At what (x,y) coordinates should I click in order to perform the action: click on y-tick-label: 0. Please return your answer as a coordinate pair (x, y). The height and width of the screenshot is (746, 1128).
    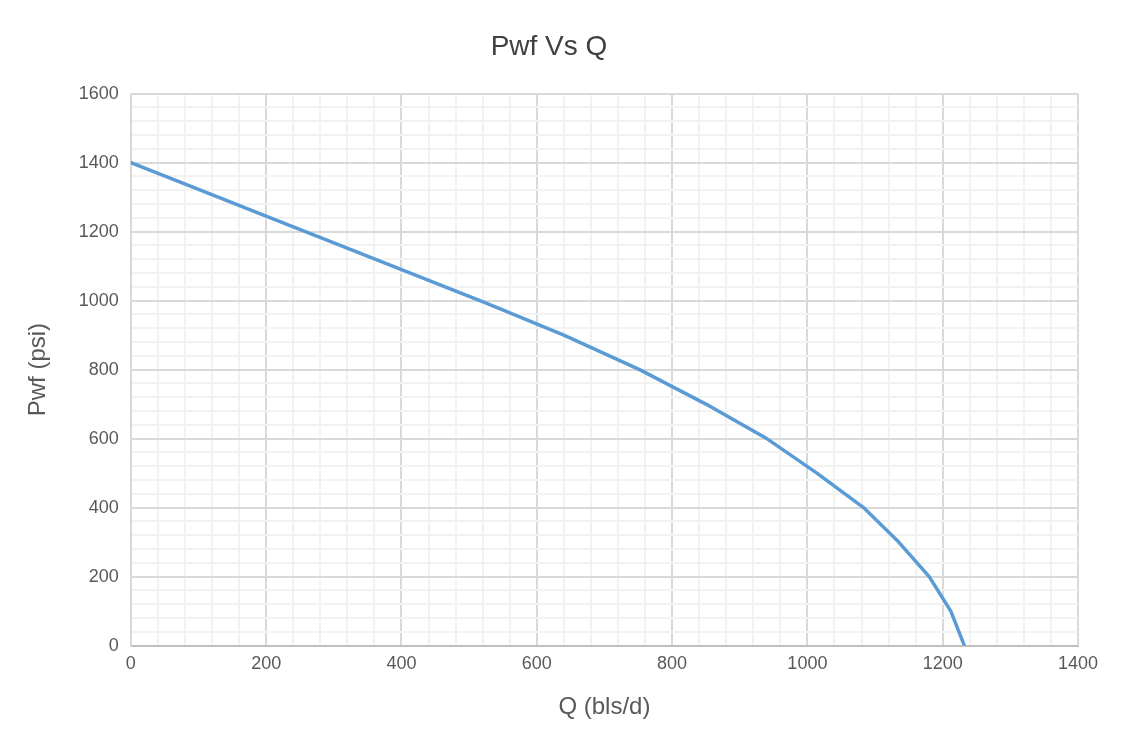
    Looking at the image, I should click on (113, 644).